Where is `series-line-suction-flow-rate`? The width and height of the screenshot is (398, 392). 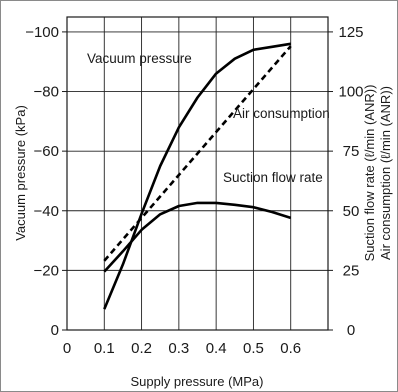
series-line-suction-flow-rate is located at coordinates (197, 237).